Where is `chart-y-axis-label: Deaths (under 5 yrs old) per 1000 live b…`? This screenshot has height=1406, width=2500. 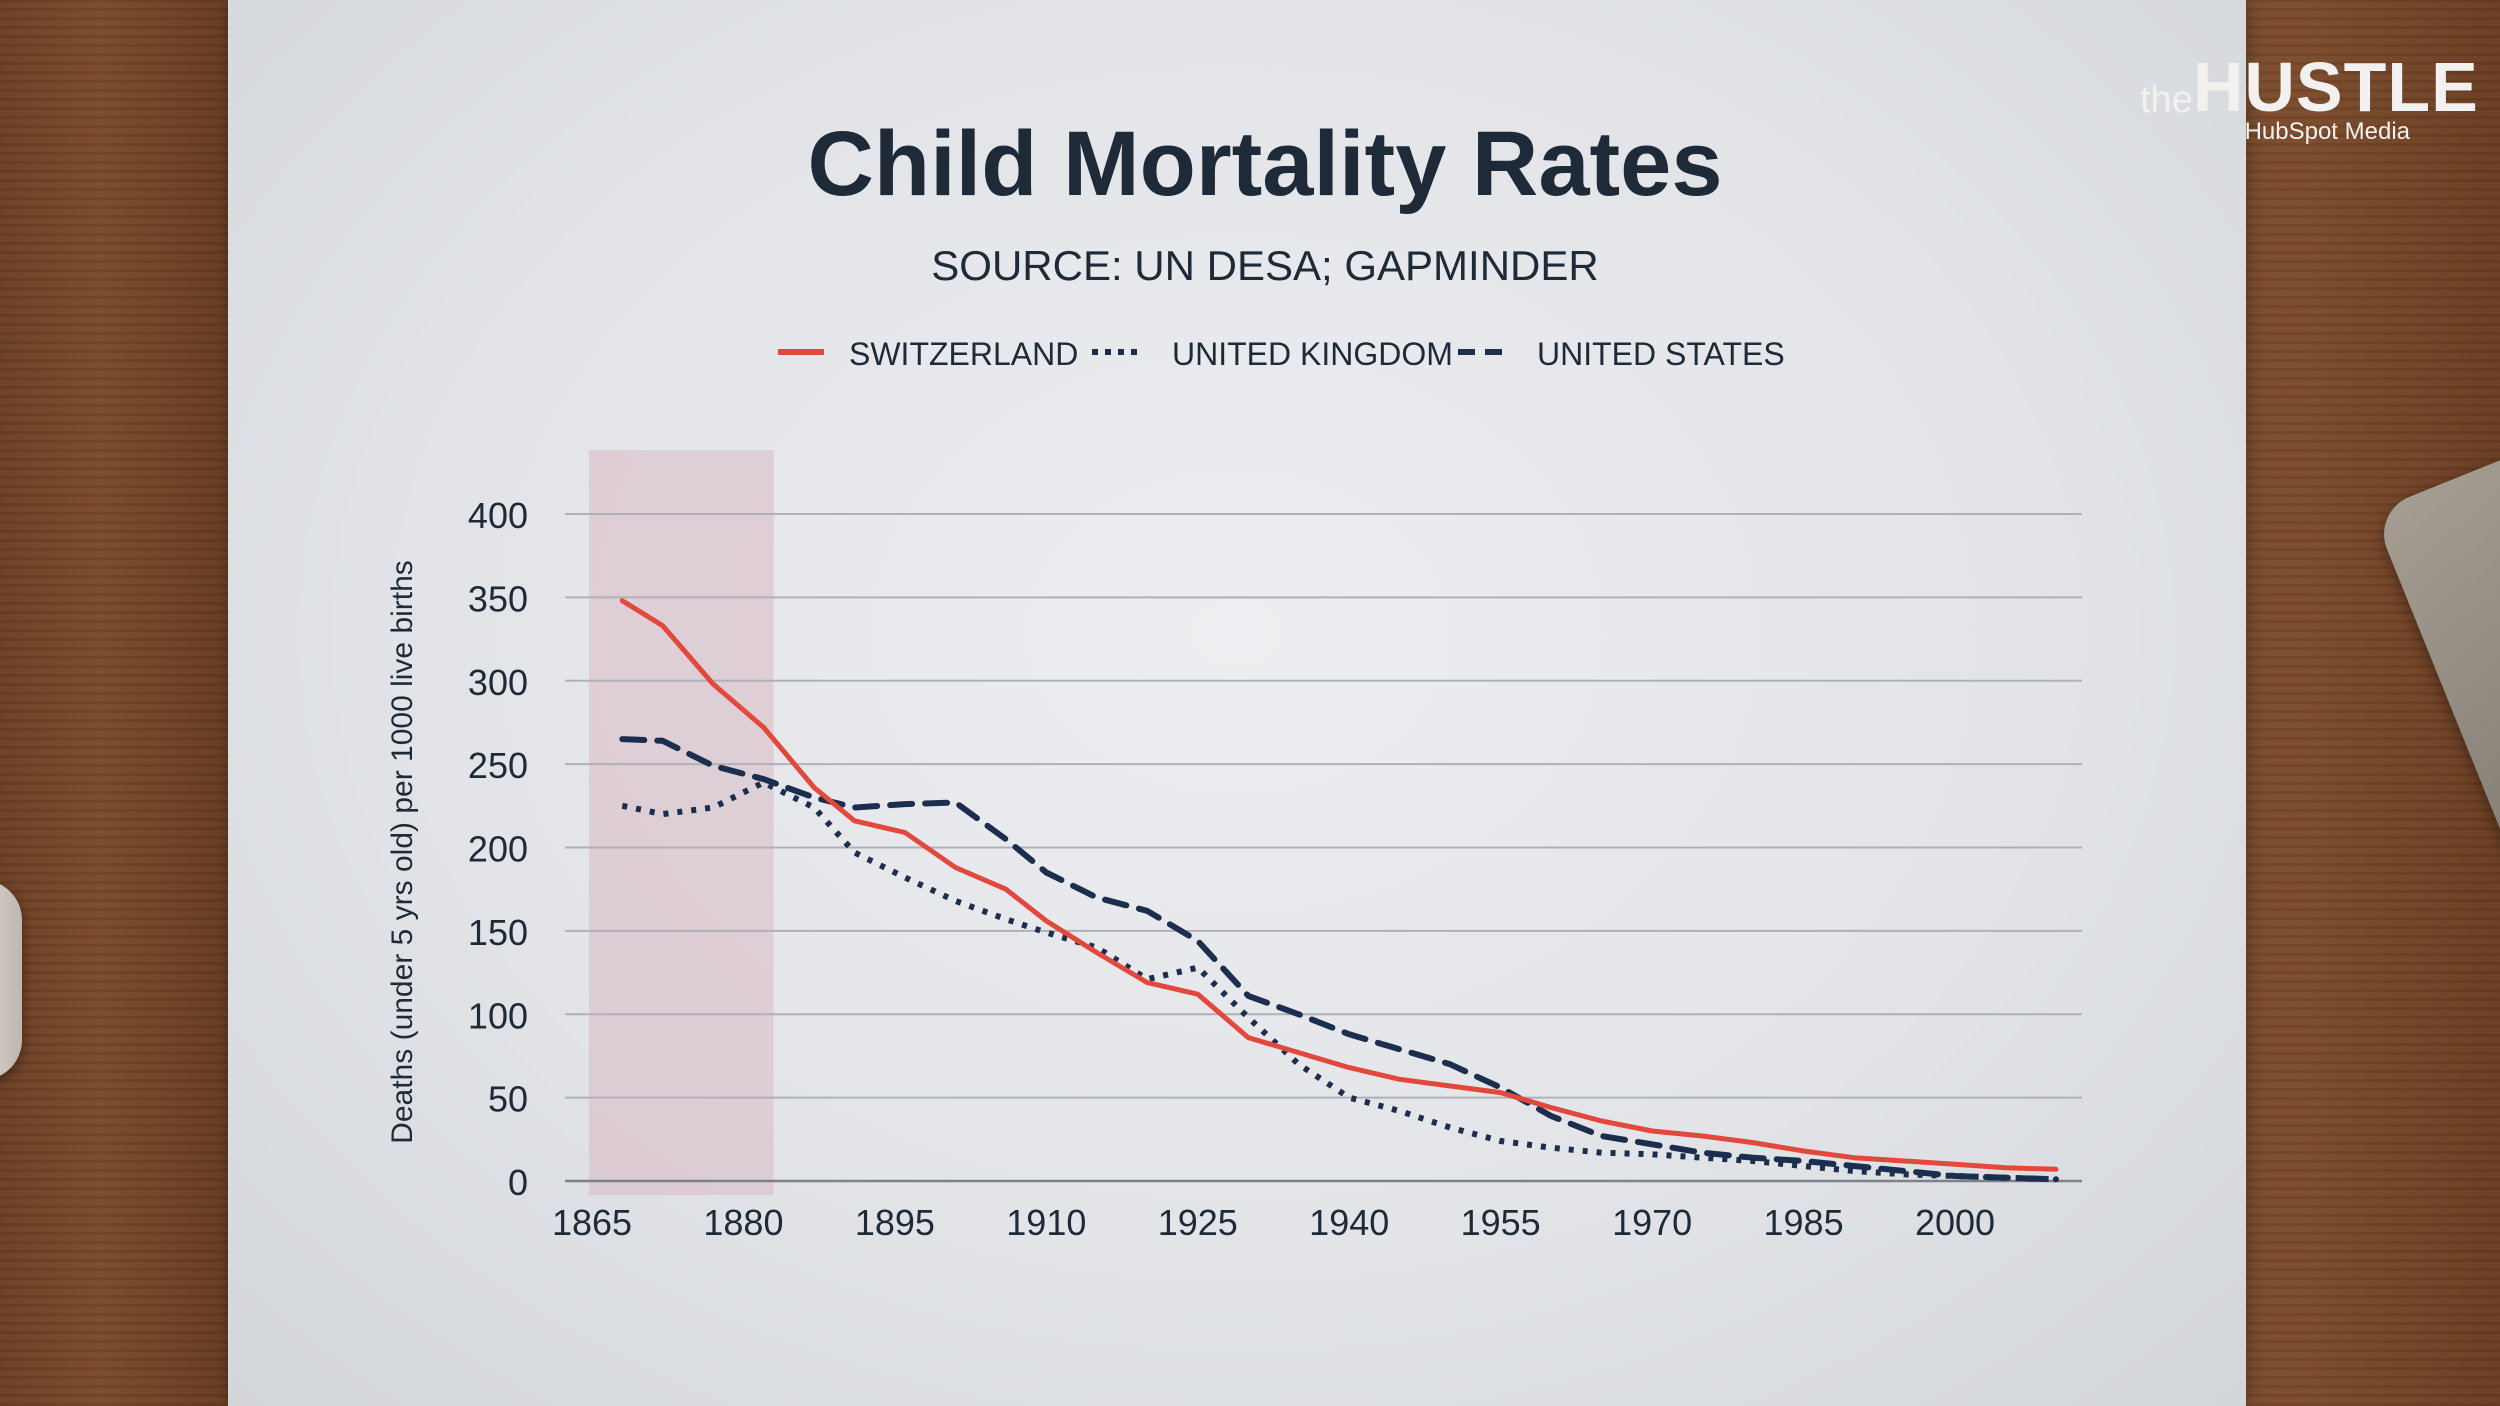
chart-y-axis-label: Deaths (under 5 yrs old) per 1000 live b… is located at coordinates (402, 852).